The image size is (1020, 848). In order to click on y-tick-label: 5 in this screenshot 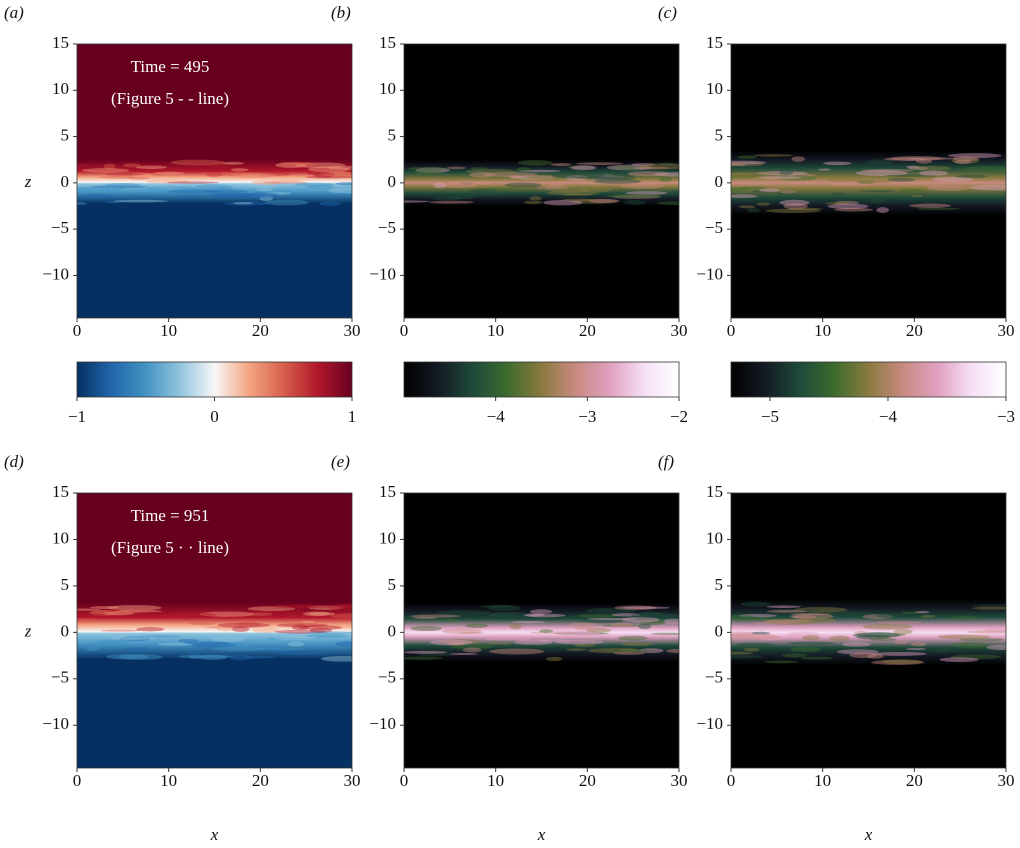, I will do `click(719, 584)`.